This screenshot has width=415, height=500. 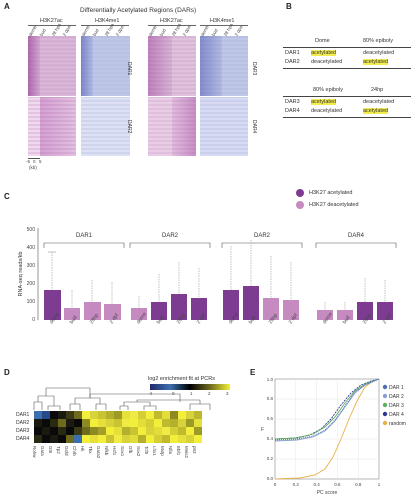 I want to click on heatmap-row-dar4, so click(x=118, y=439).